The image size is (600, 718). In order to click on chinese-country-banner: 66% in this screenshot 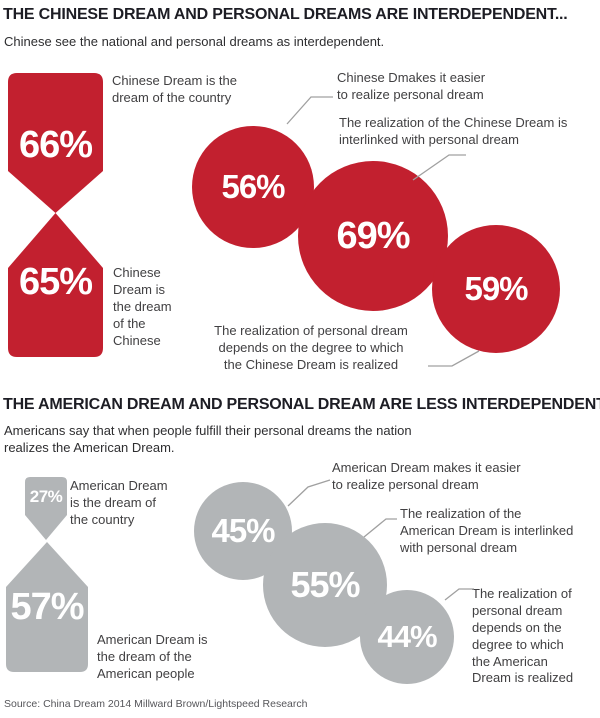, I will do `click(55, 143)`.